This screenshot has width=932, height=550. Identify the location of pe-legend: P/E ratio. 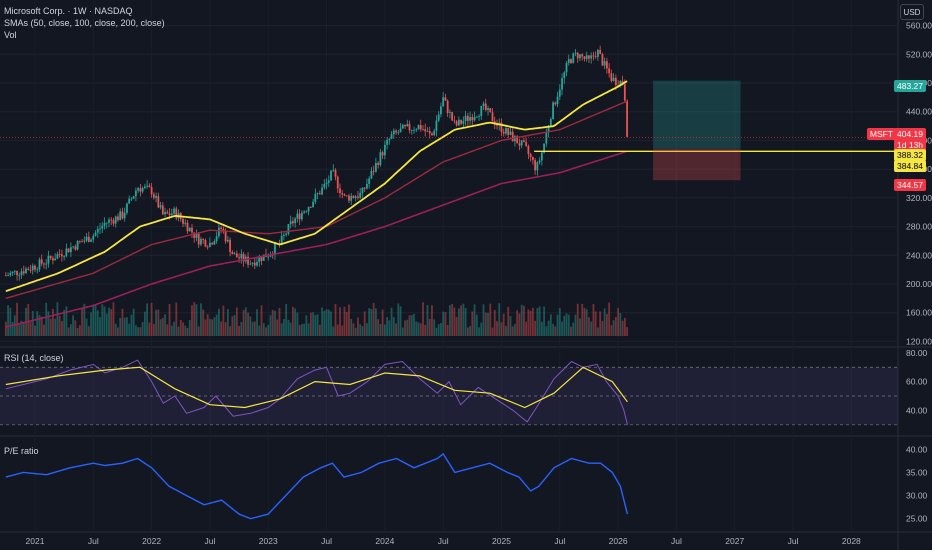
(21, 451).